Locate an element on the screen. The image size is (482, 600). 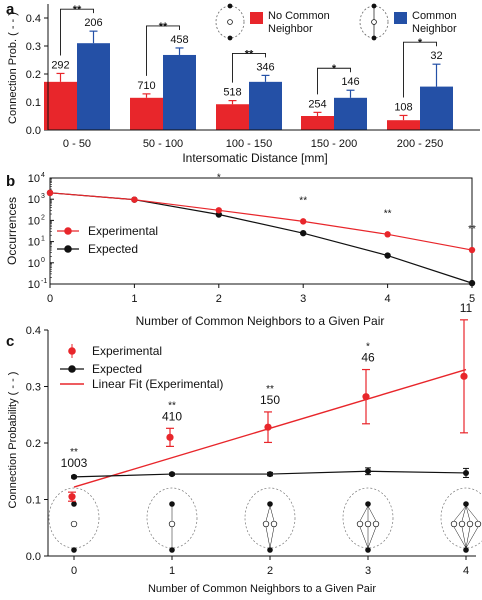
panel-c-motif-diagrams is located at coordinates (265, 520).